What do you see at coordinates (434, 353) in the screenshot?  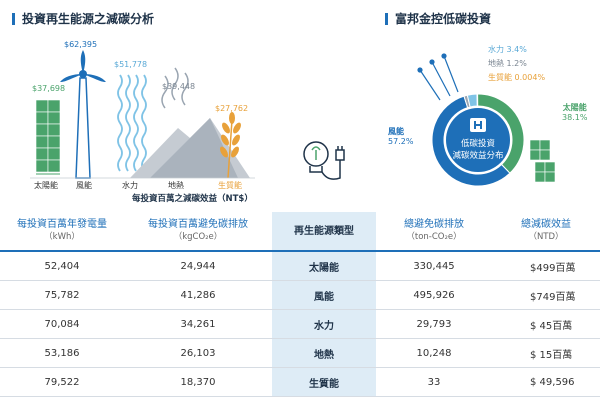 I see `cell-ton: 10,248` at bounding box center [434, 353].